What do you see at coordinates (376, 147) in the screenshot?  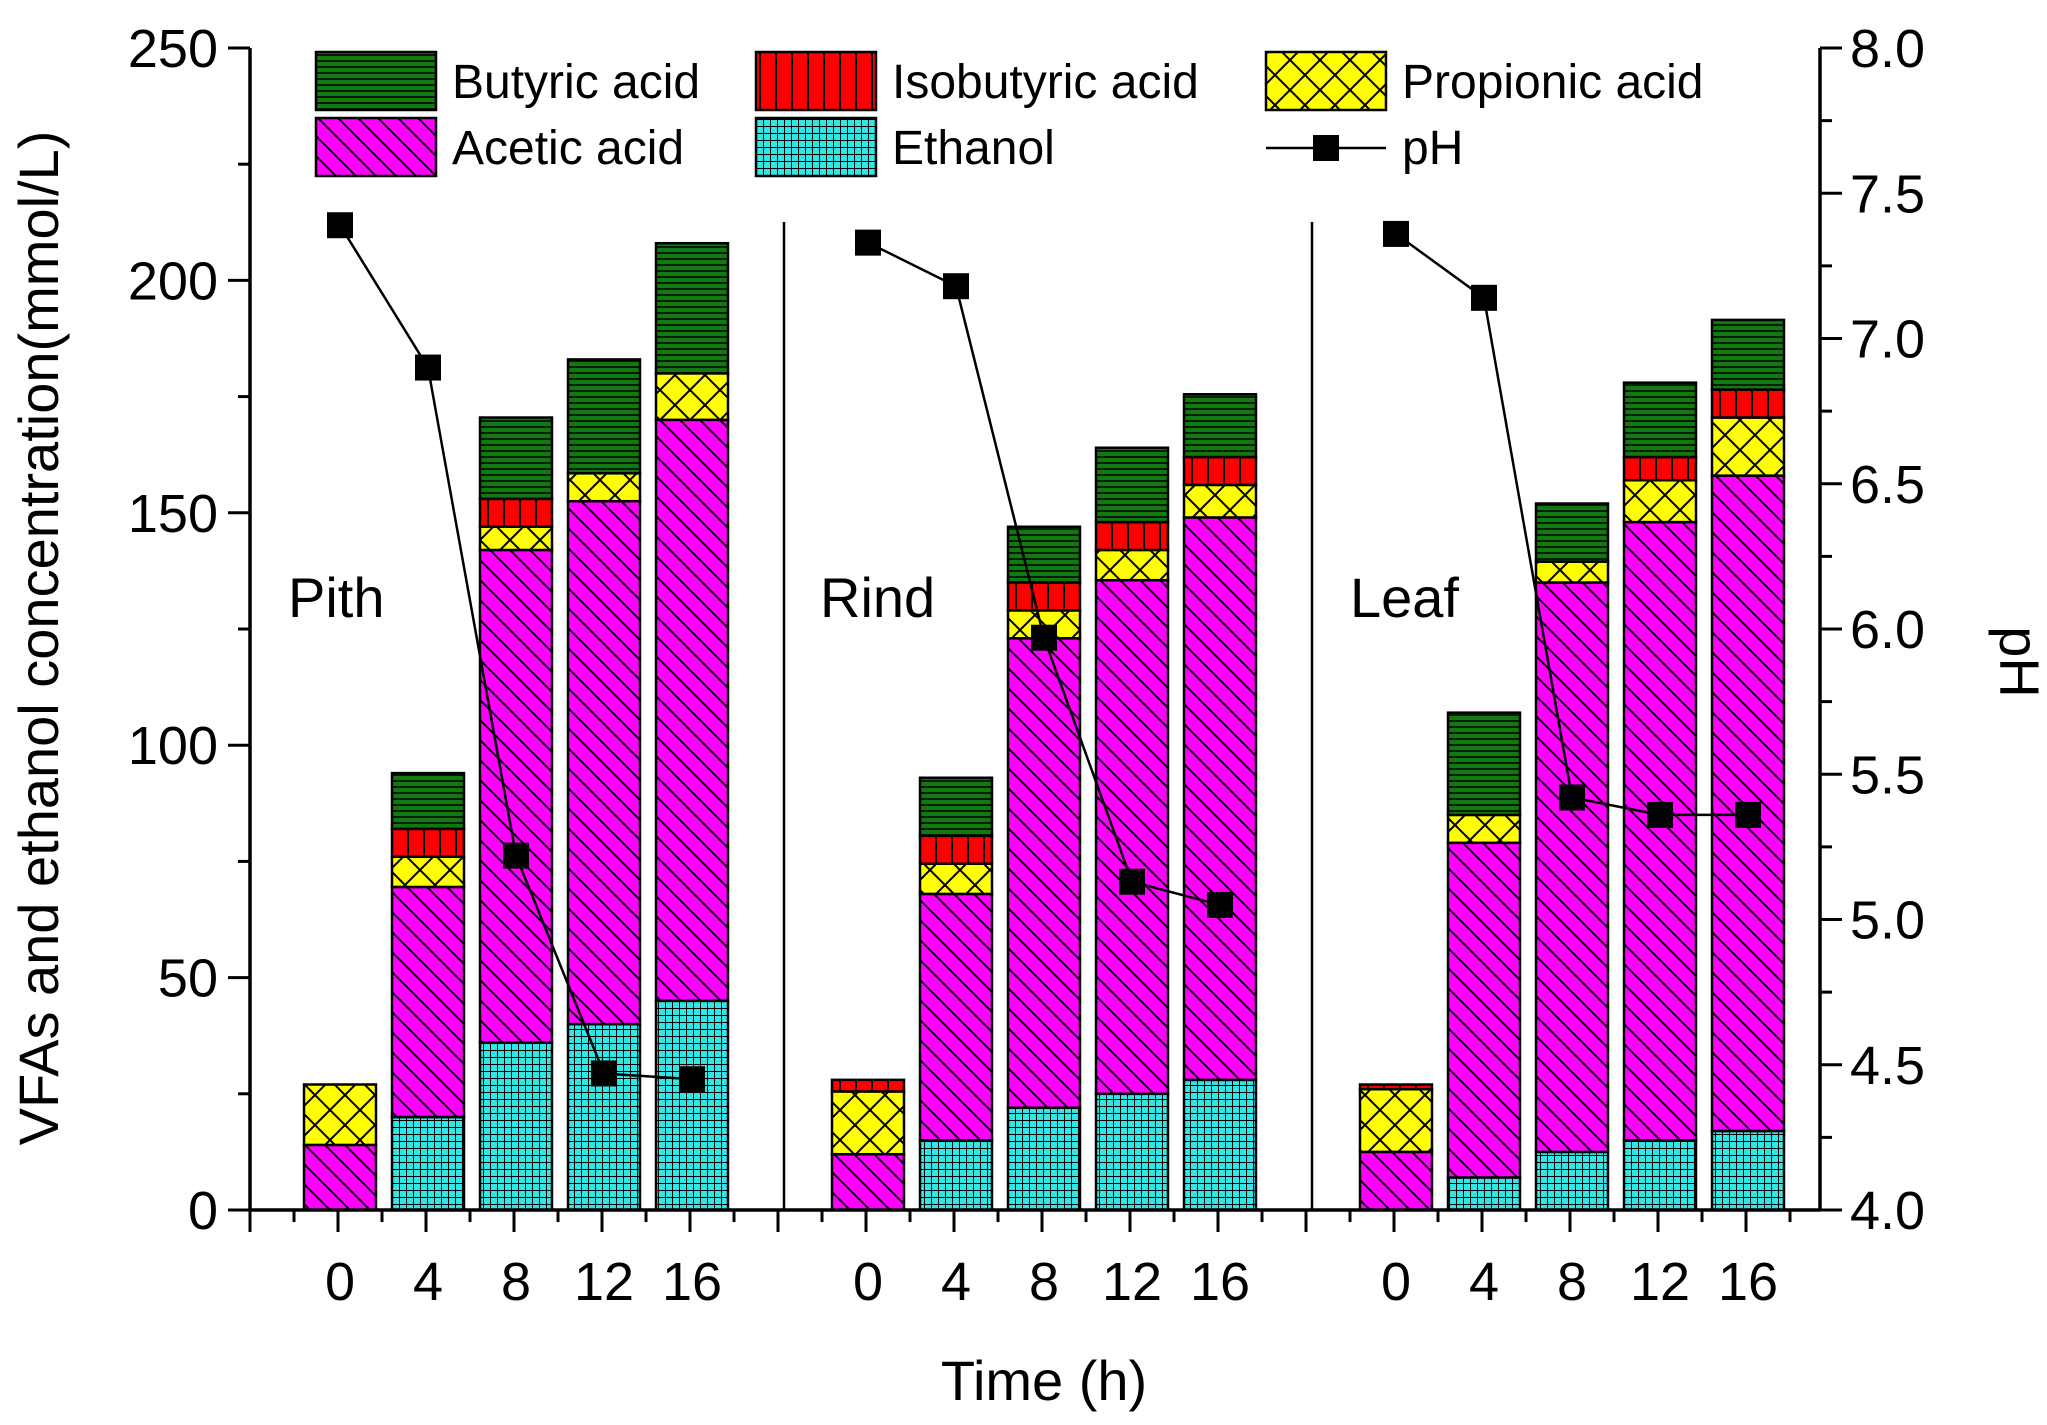 I see `legend-swatch-acetic-acid` at bounding box center [376, 147].